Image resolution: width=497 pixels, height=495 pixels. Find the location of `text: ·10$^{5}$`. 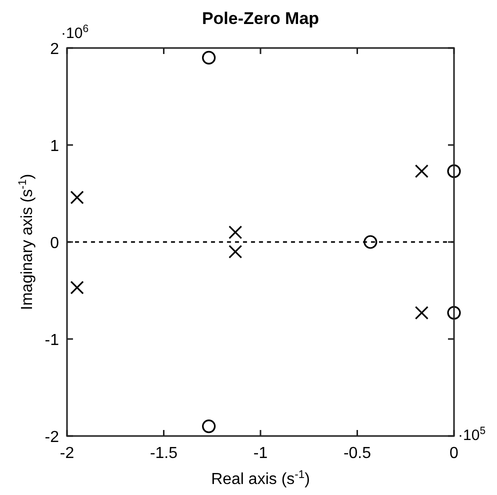

text: ·10$^{5}$ is located at coordinates (472, 434).